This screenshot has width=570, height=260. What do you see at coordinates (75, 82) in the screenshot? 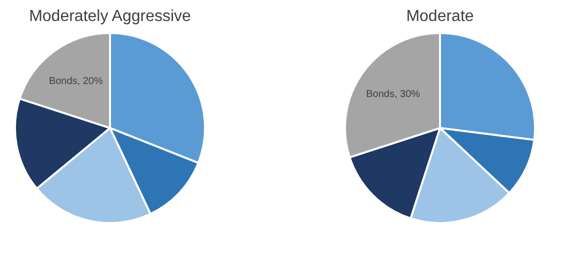
I see `data-label: Bonds, 20%` at bounding box center [75, 82].